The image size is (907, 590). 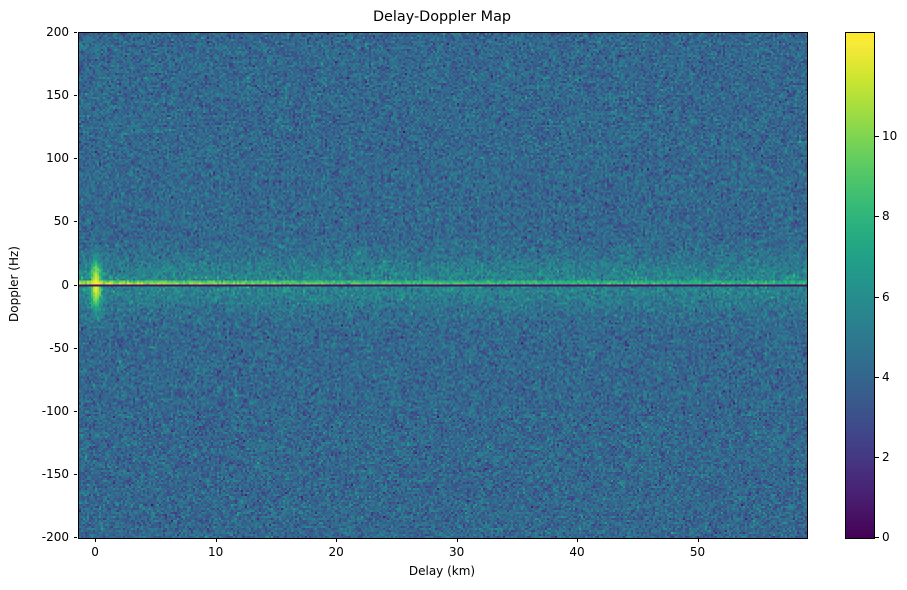 I want to click on y-tick-label: -100, so click(x=55, y=410).